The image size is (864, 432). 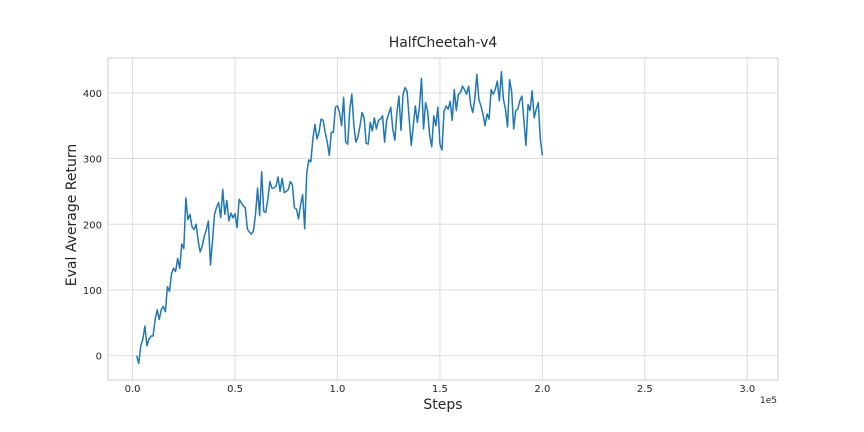 I want to click on y-tick-label: 300, so click(x=92, y=160).